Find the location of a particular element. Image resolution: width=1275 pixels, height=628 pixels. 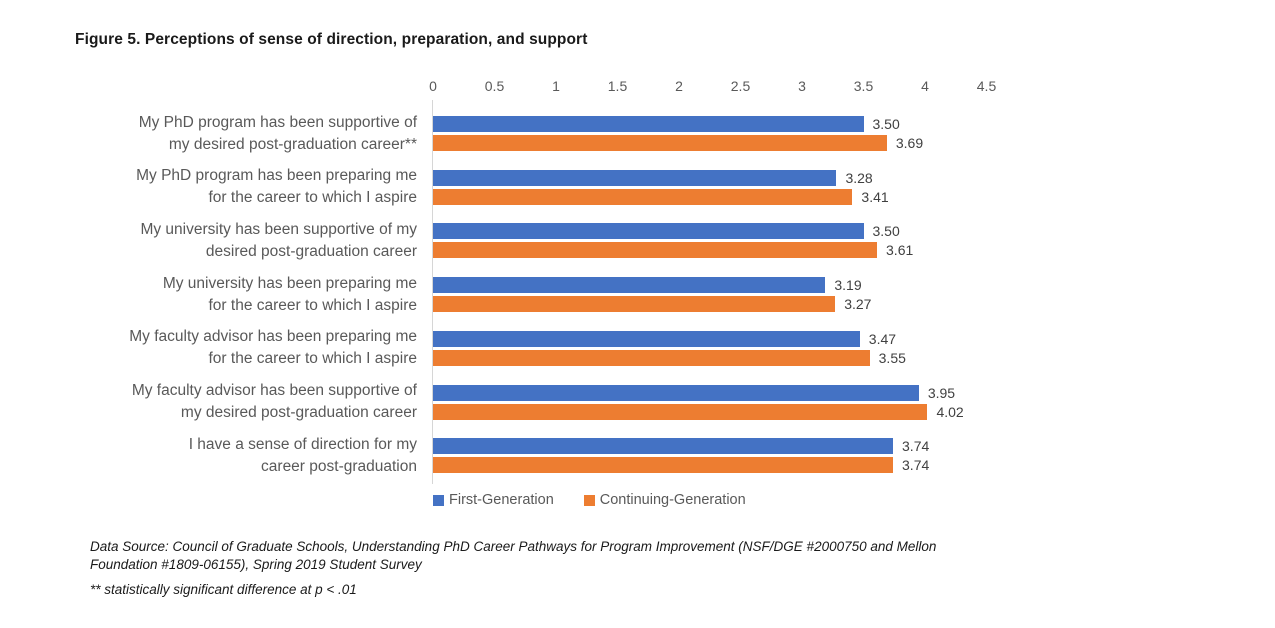

legend: First-Generation Continuing-Generation is located at coordinates (604, 500).